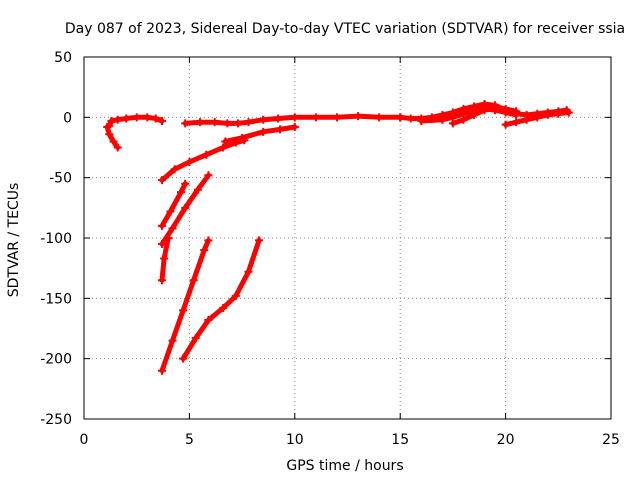 The image size is (640, 480). What do you see at coordinates (56, 299) in the screenshot?
I see `y-tick-label: -150` at bounding box center [56, 299].